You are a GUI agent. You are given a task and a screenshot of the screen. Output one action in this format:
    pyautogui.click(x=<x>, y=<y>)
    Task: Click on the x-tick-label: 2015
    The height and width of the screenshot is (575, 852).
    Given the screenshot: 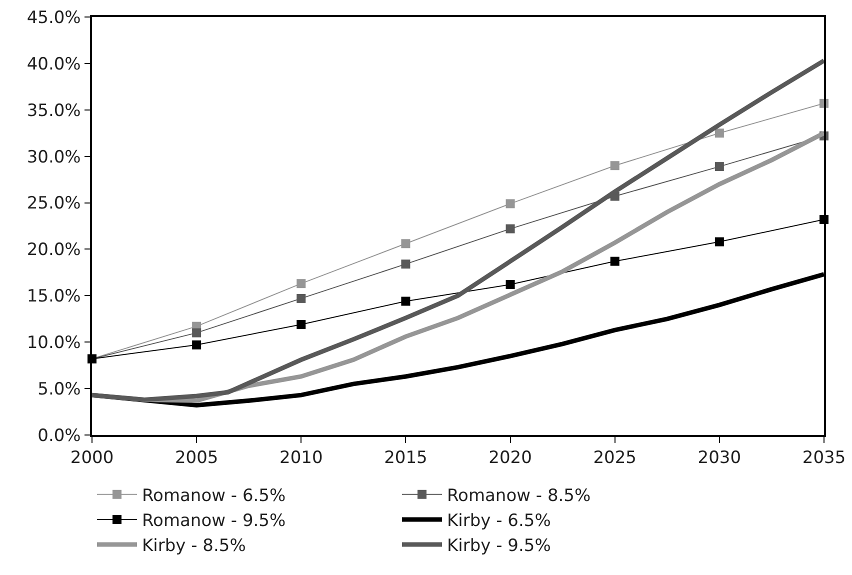 What is the action you would take?
    pyautogui.click(x=406, y=458)
    